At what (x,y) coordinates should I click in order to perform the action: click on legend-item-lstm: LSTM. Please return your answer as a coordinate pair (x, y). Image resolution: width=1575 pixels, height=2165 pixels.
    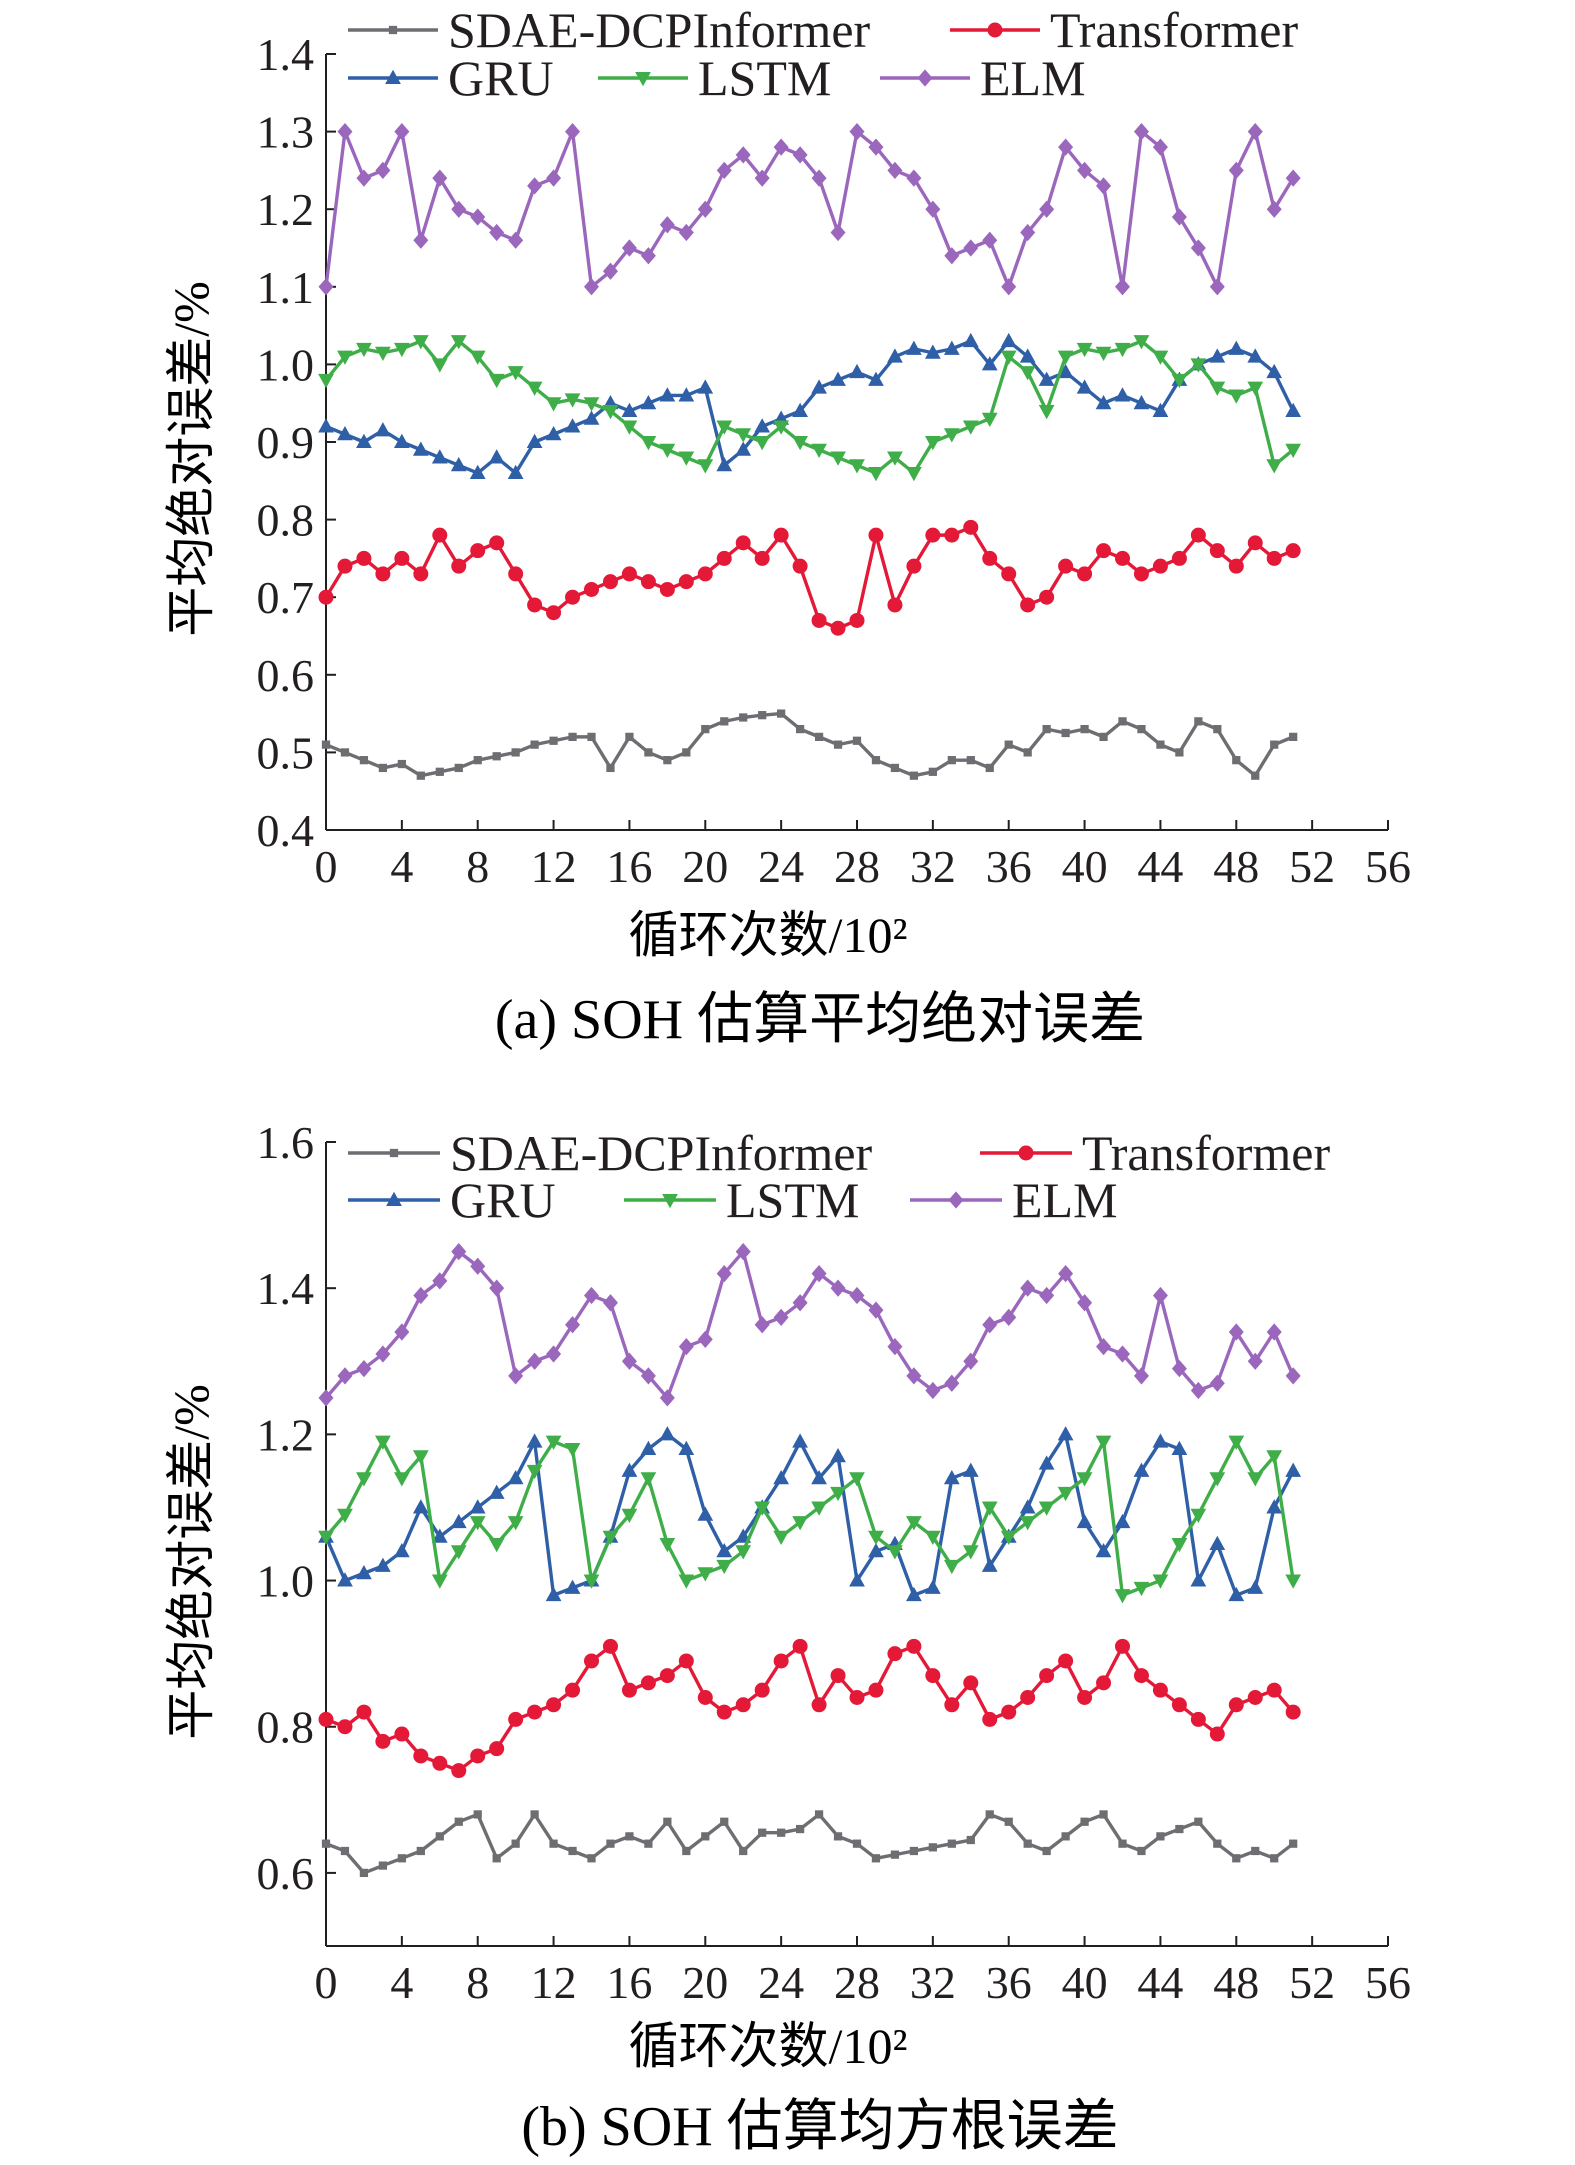
    Looking at the image, I should click on (741, 1200).